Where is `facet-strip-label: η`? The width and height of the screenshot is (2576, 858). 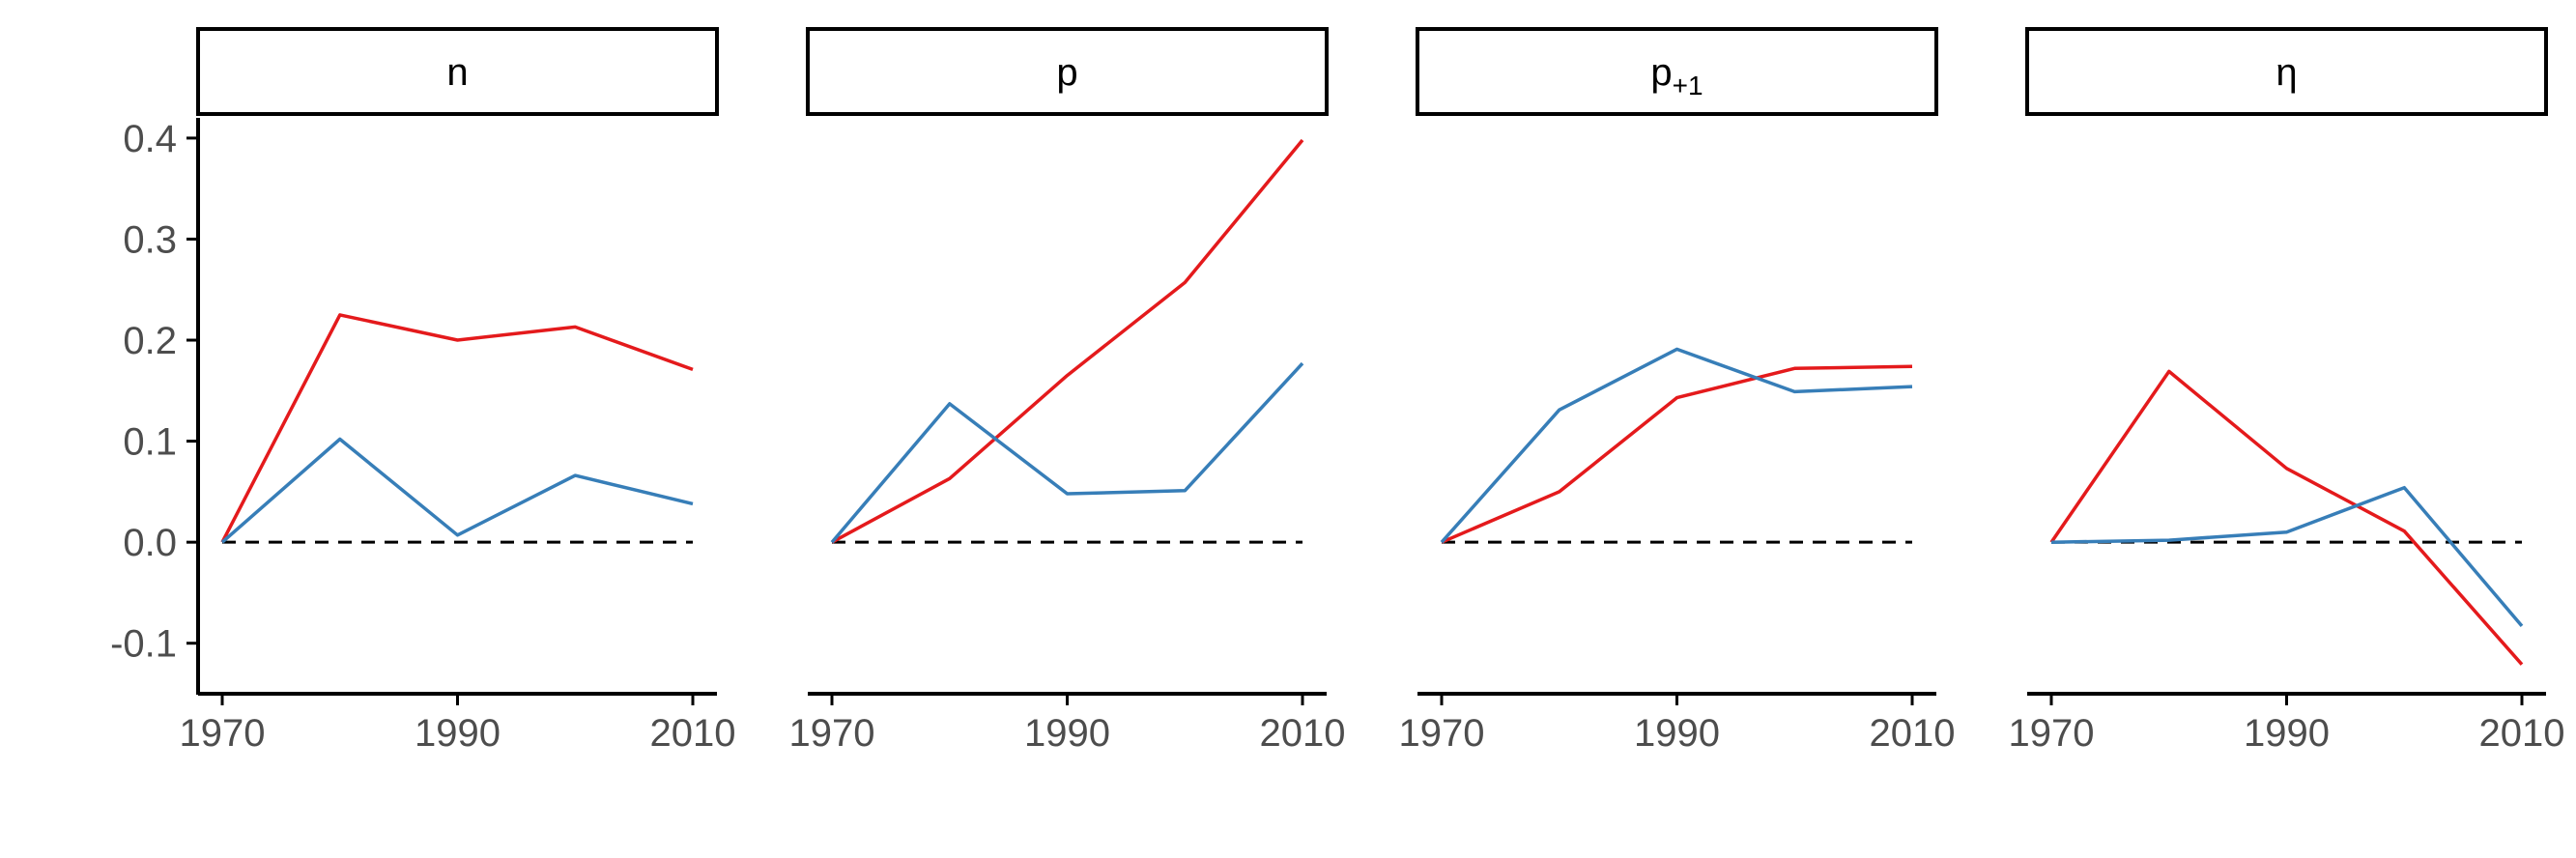
facet-strip-label: η is located at coordinates (2286, 72).